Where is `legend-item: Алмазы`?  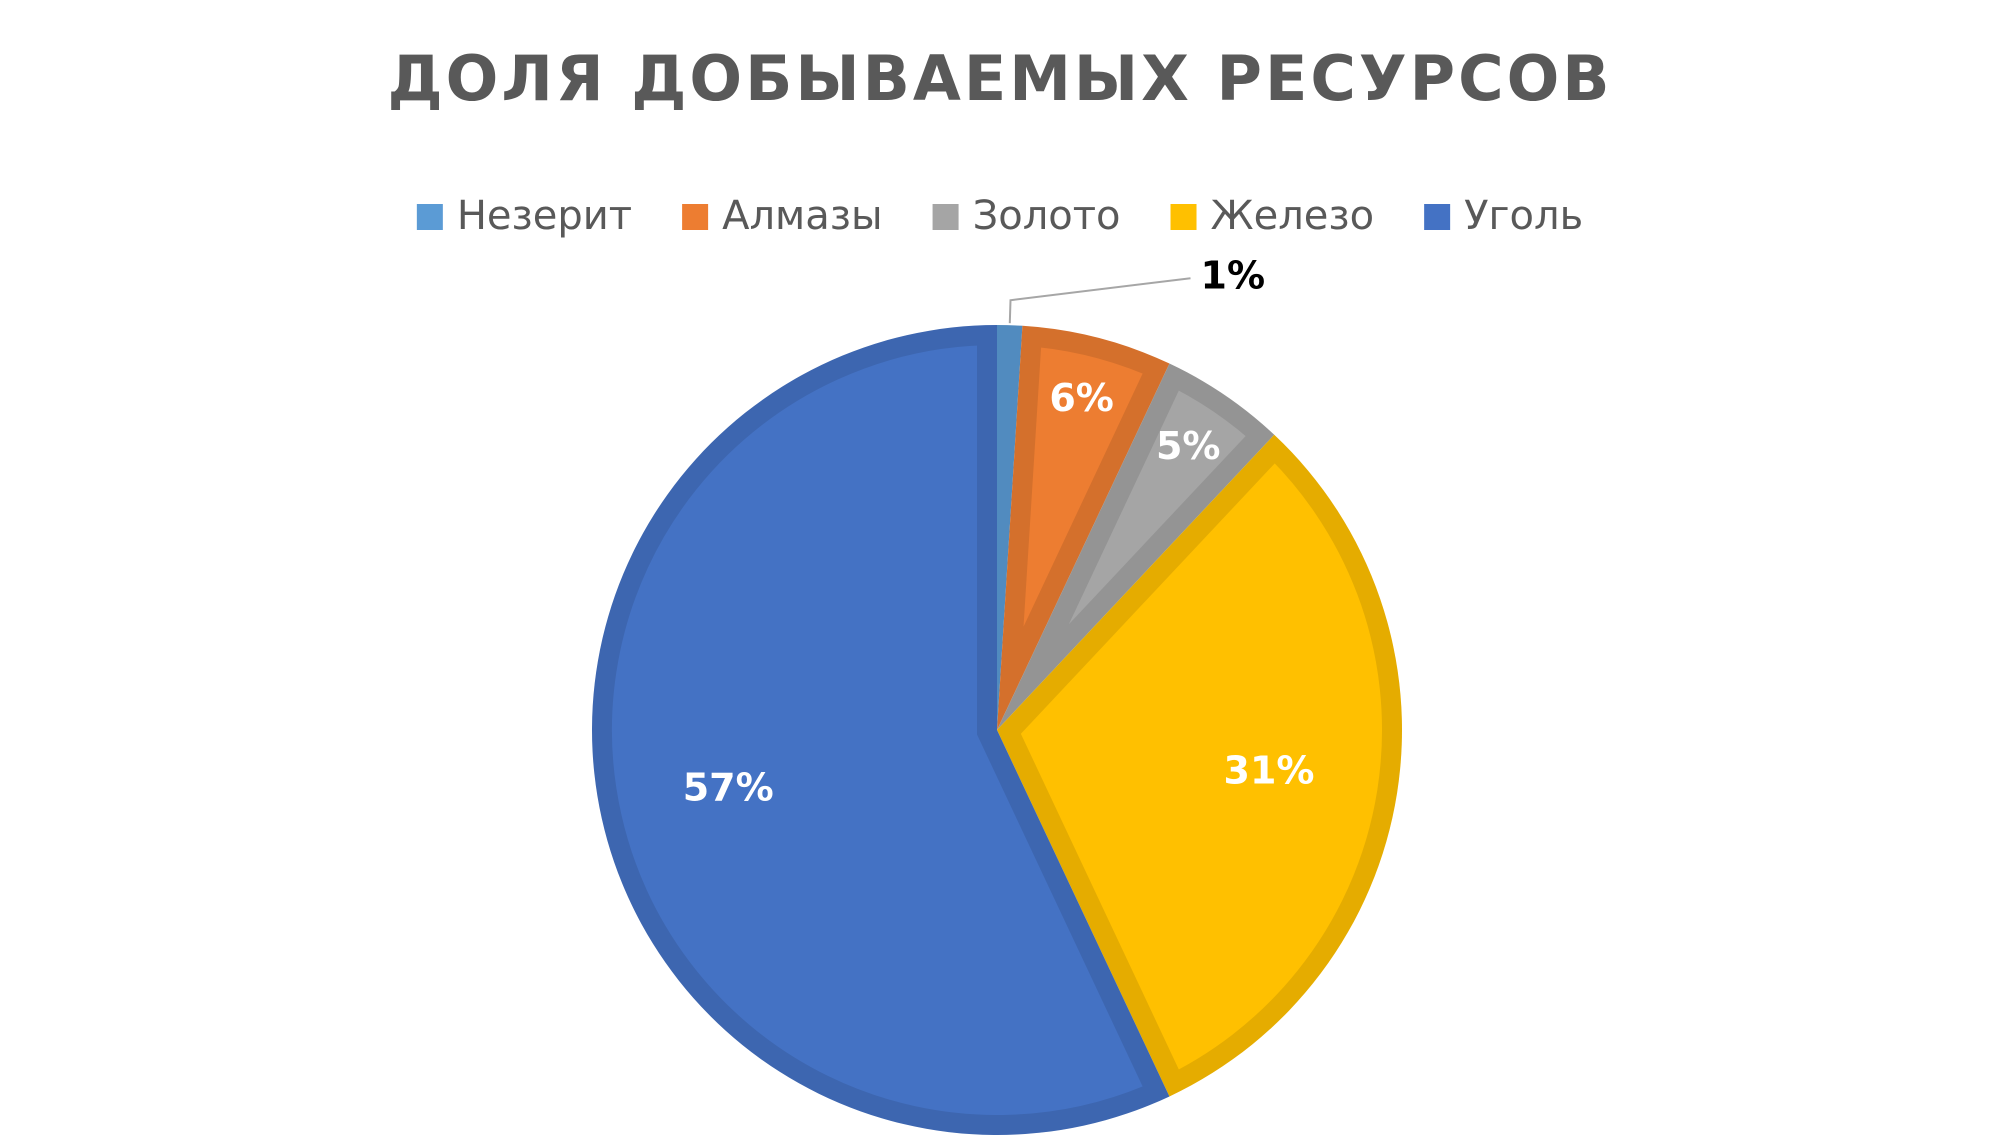 legend-item: Алмазы is located at coordinates (782, 216).